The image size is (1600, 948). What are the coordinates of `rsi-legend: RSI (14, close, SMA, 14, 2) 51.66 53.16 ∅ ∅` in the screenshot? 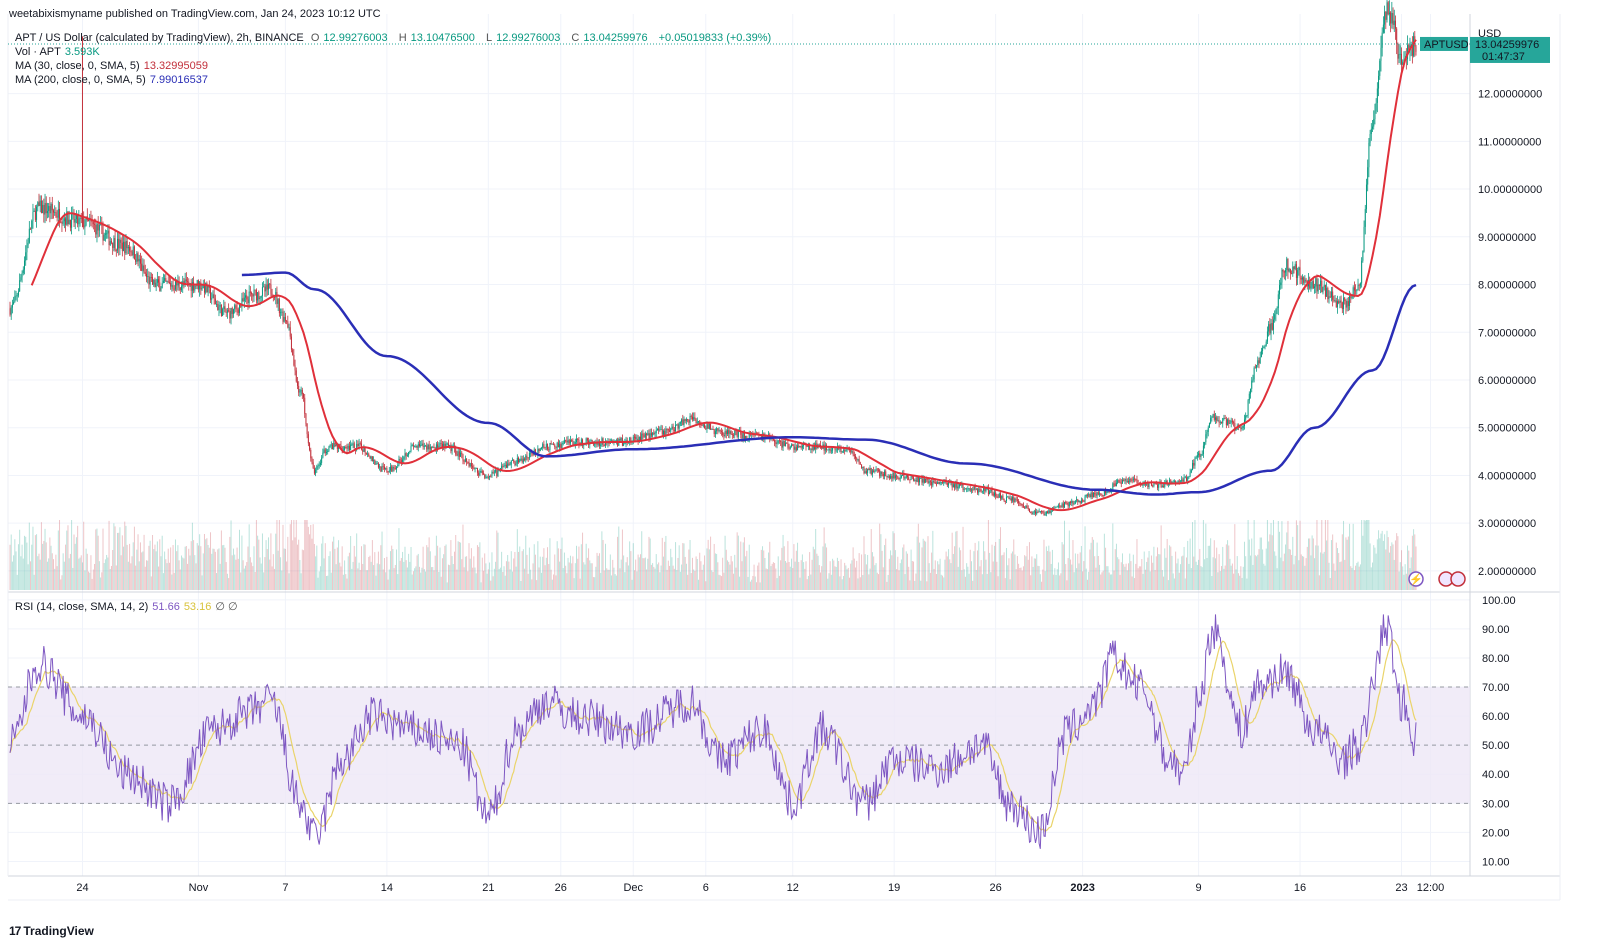 It's located at (126, 607).